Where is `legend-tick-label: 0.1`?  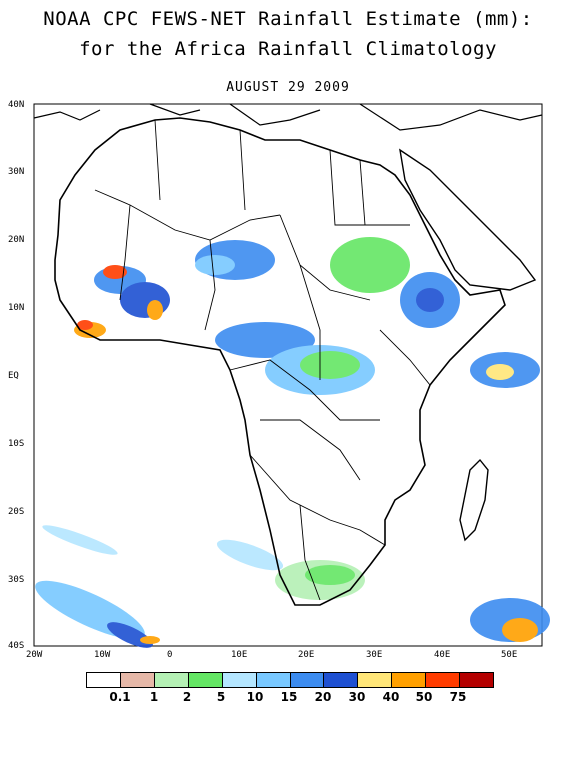 legend-tick-label: 0.1 is located at coordinates (120, 697).